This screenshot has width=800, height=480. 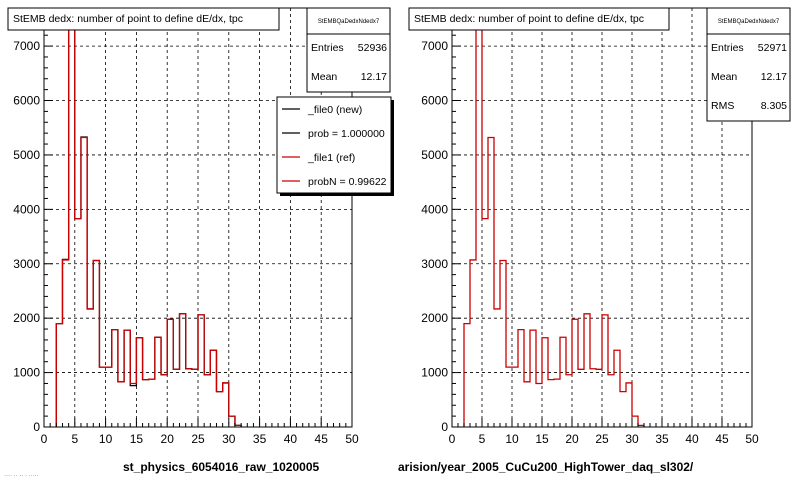 What do you see at coordinates (74, 439) in the screenshot?
I see `left-x-tick-label: 5` at bounding box center [74, 439].